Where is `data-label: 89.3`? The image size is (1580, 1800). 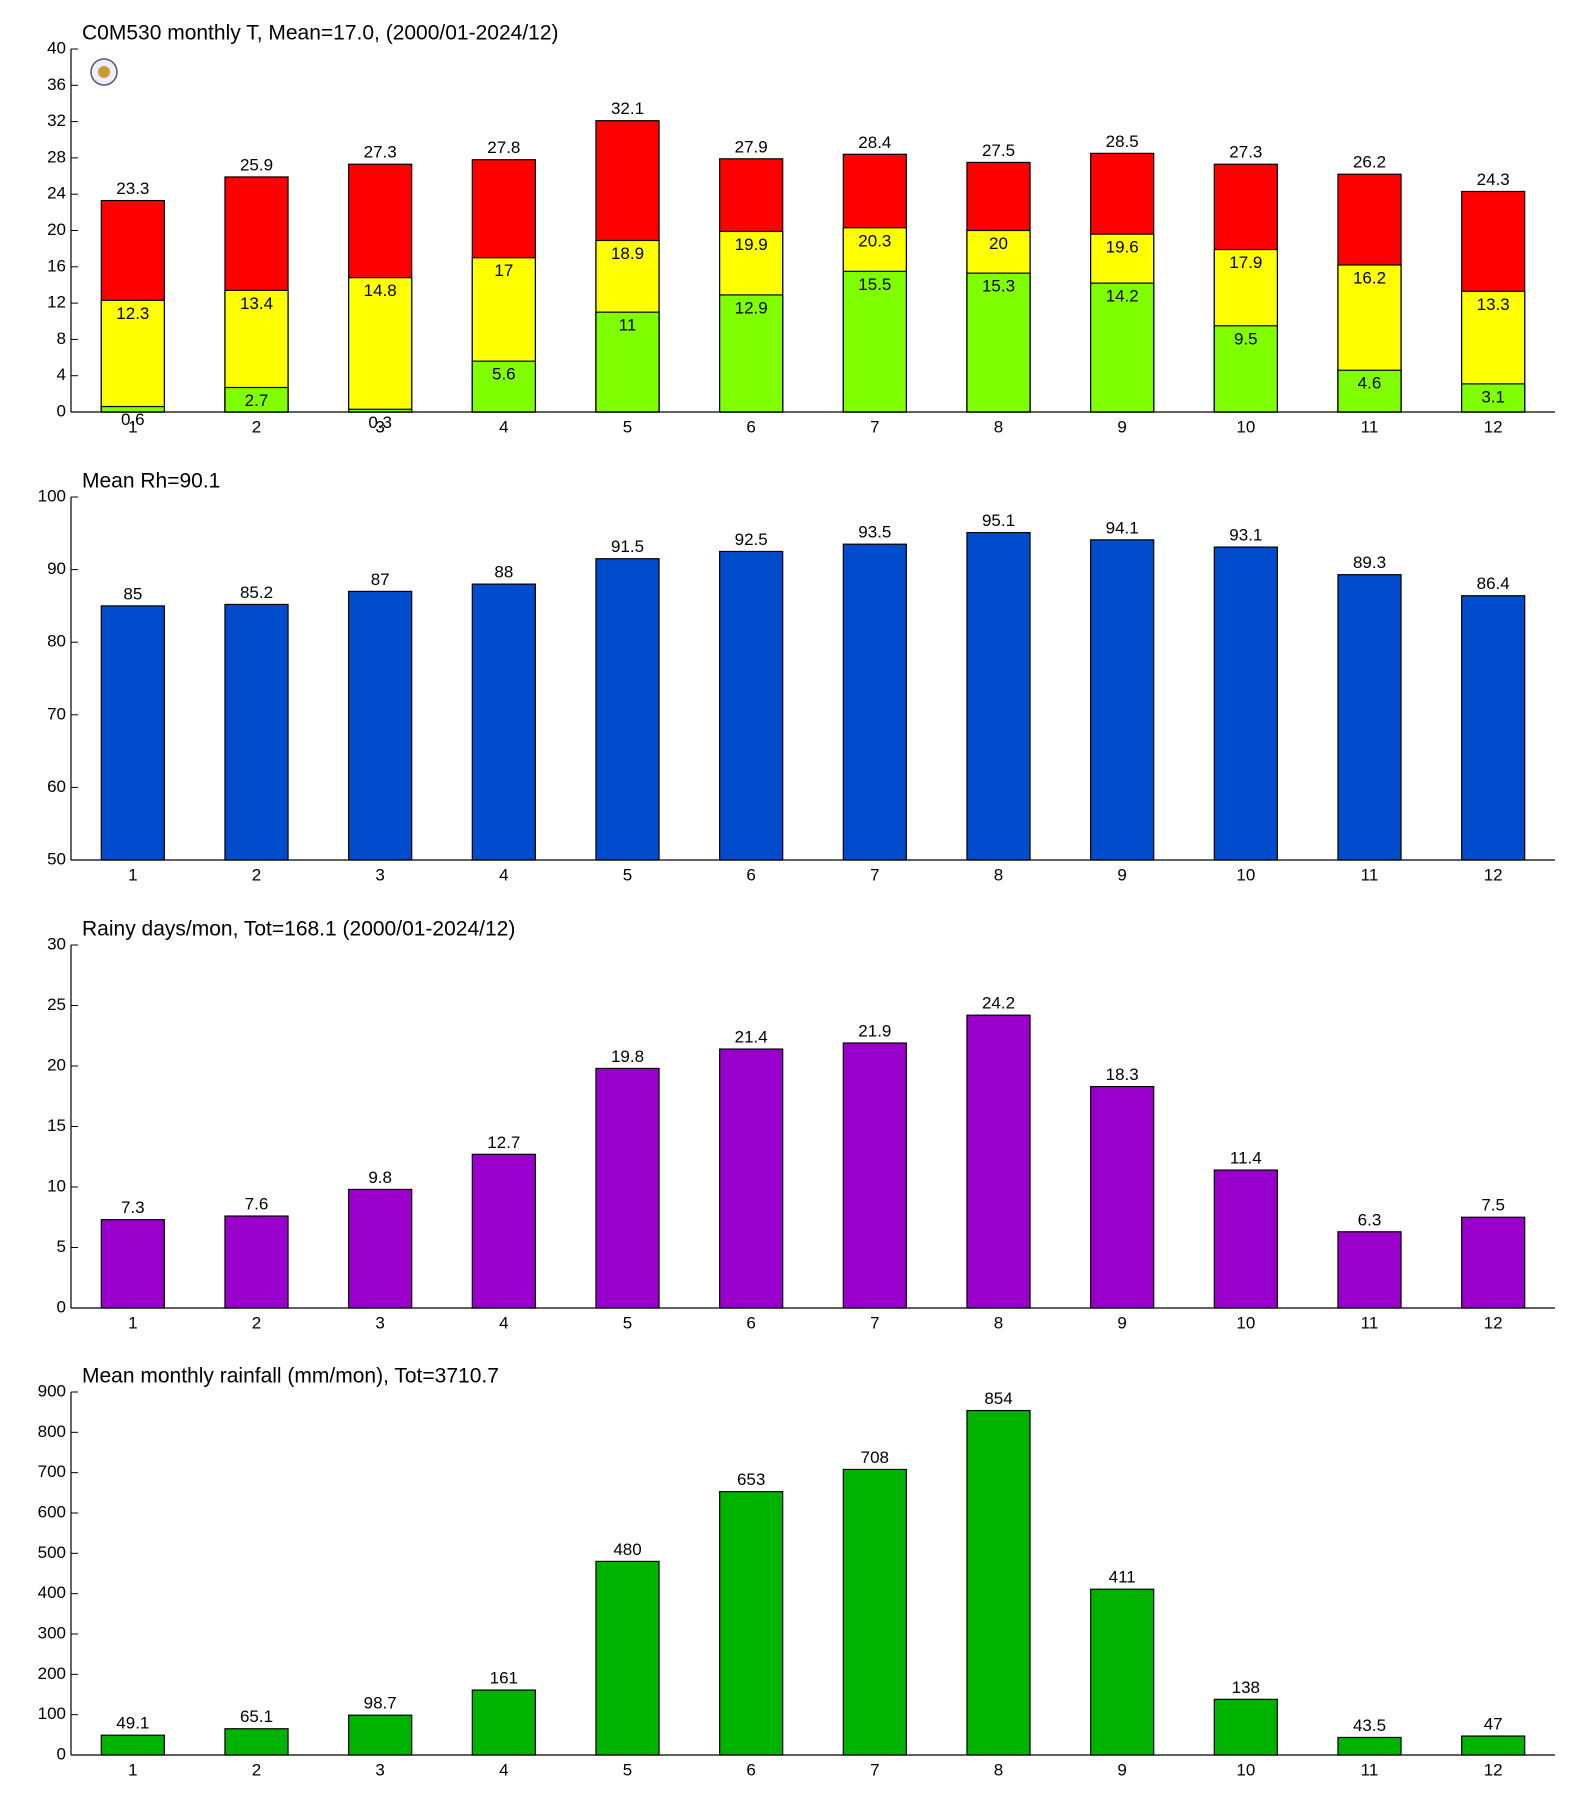
data-label: 89.3 is located at coordinates (1369, 562).